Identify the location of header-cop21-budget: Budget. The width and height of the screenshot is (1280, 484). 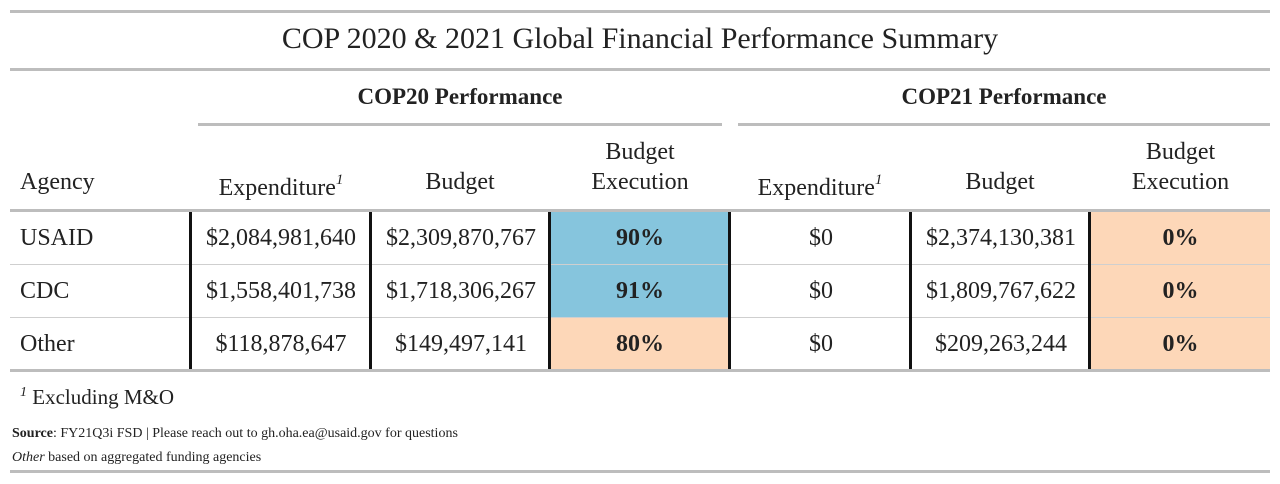
(1000, 182).